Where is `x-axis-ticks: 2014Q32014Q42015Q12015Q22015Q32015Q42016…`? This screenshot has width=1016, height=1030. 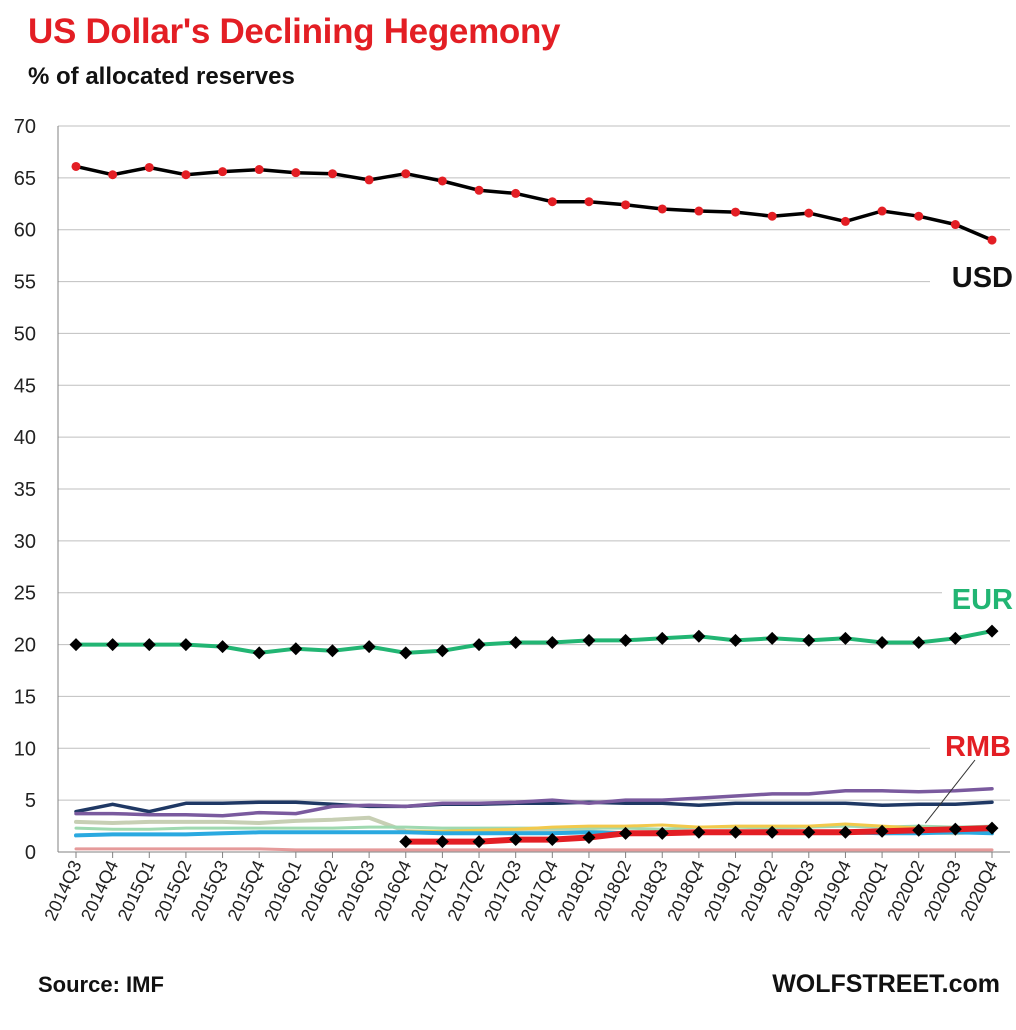 x-axis-ticks: 2014Q32014Q42015Q12015Q22015Q32015Q42016… is located at coordinates (520, 890).